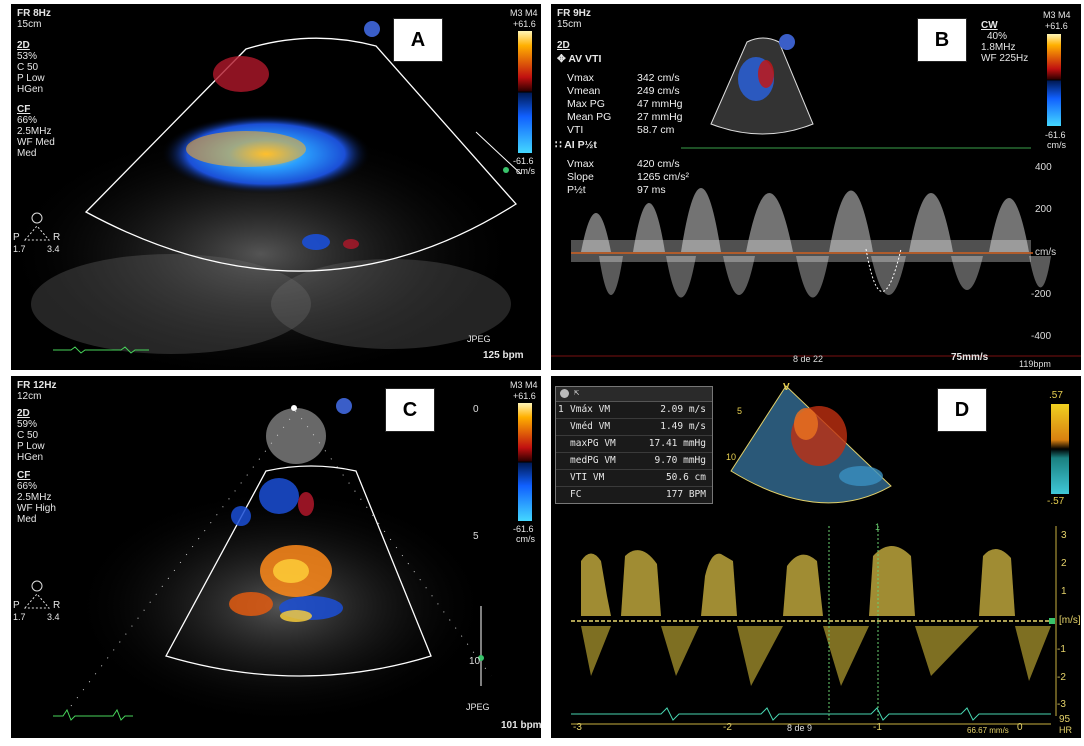 The image size is (1084, 746). I want to click on y-tick: 3, so click(1064, 535).